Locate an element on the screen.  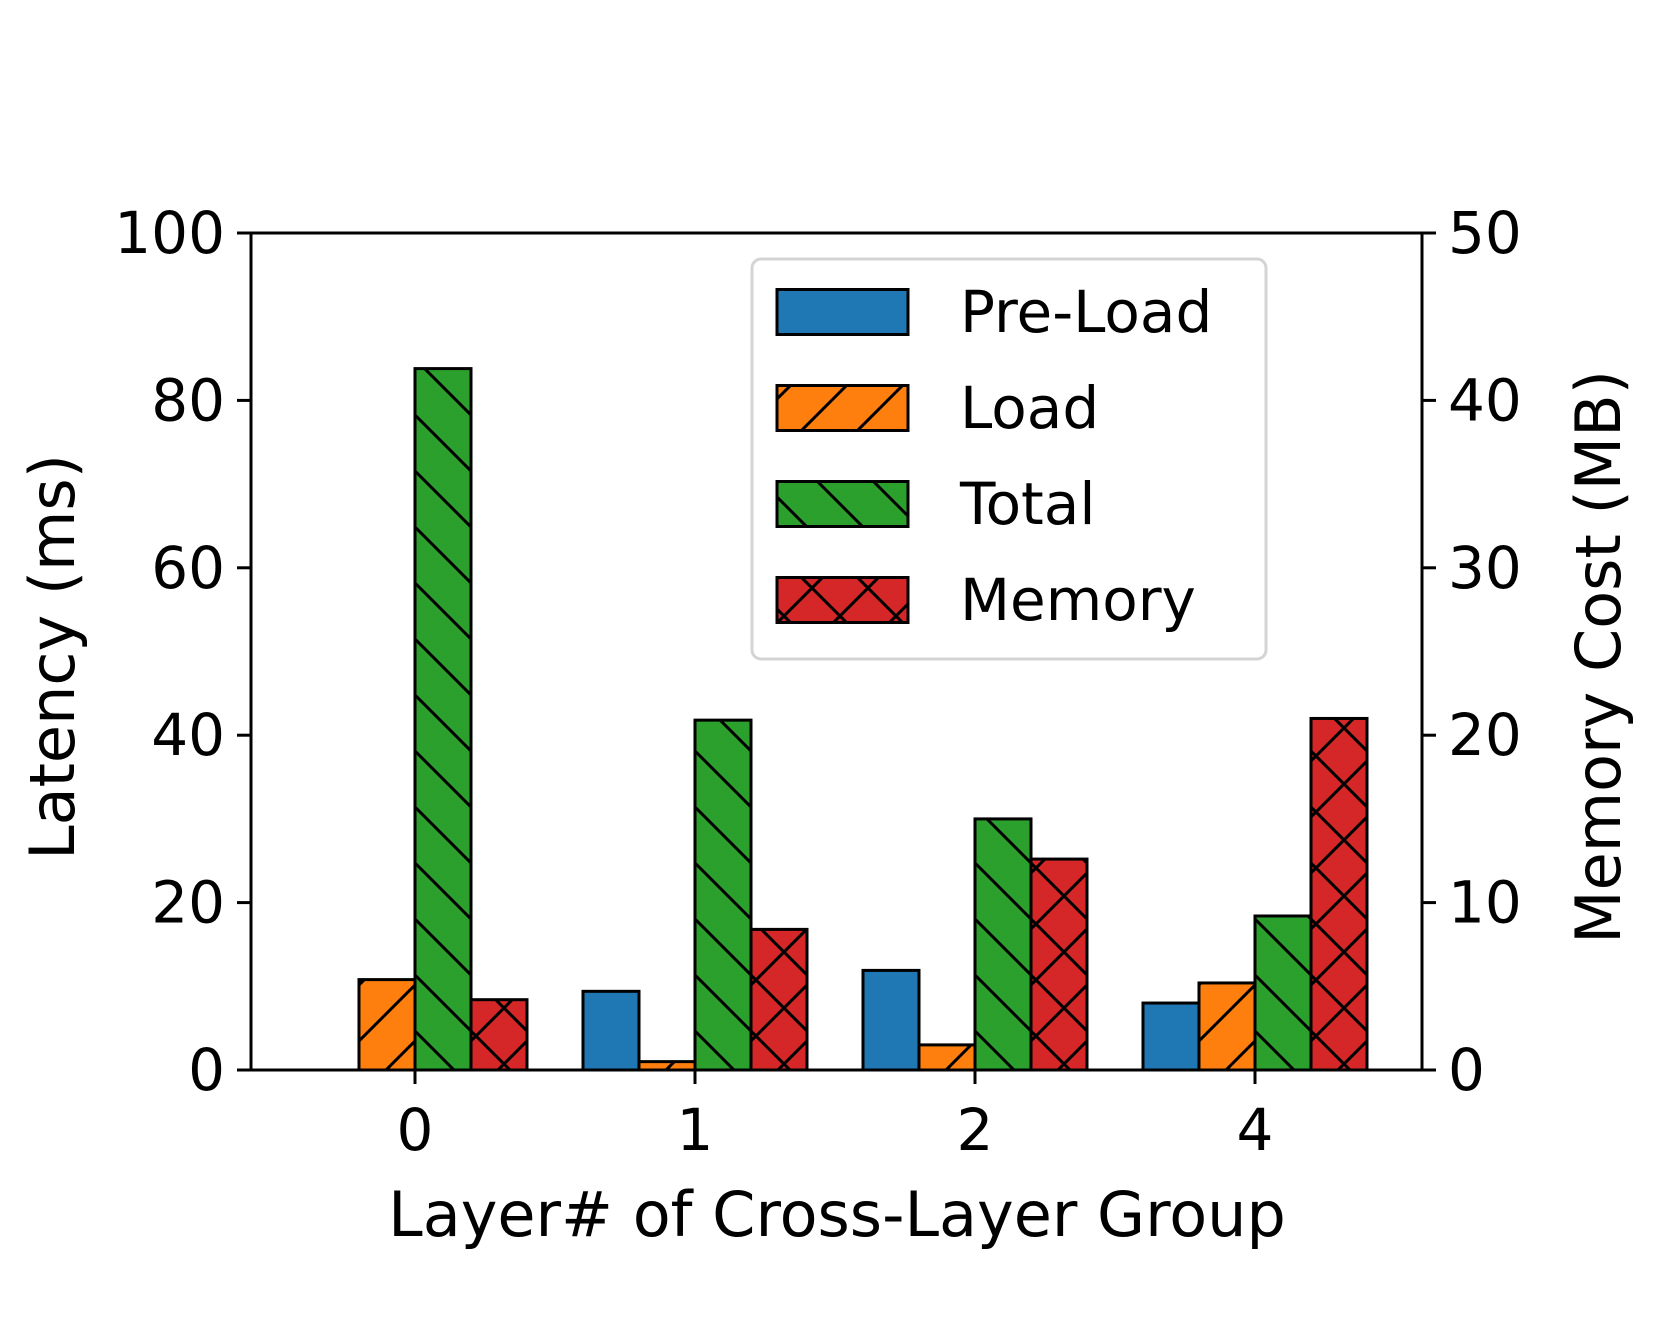
x-tick-label: 2 is located at coordinates (975, 1130).